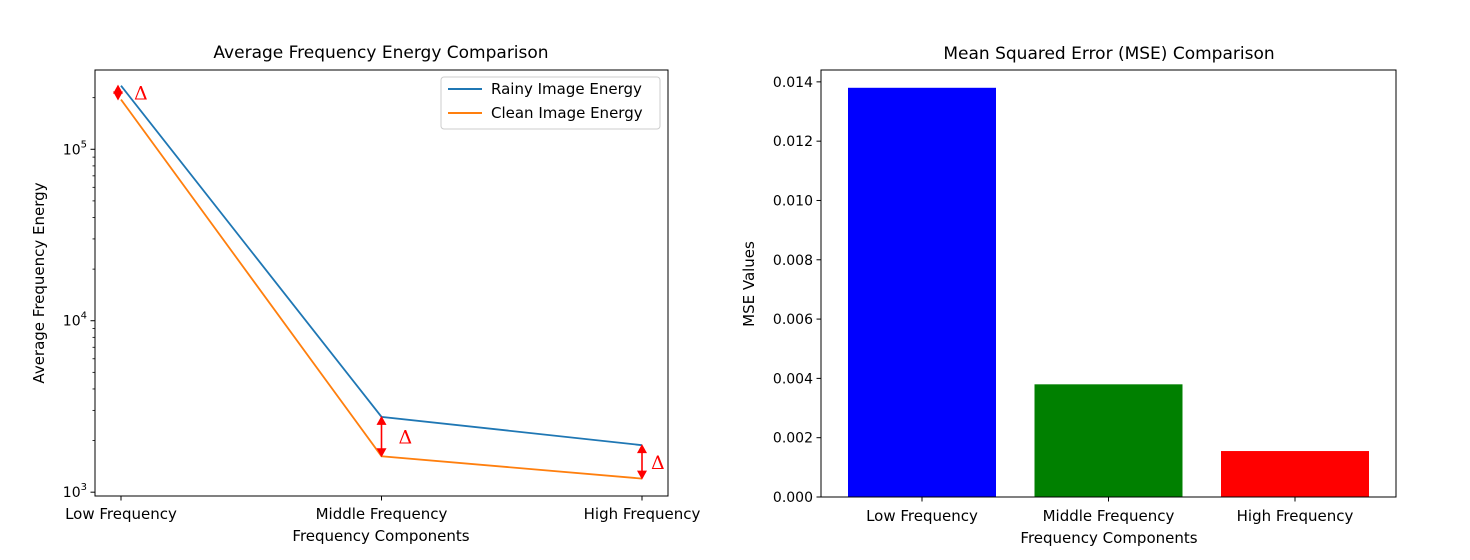  I want to click on y-tick-label: 10³, so click(75, 491).